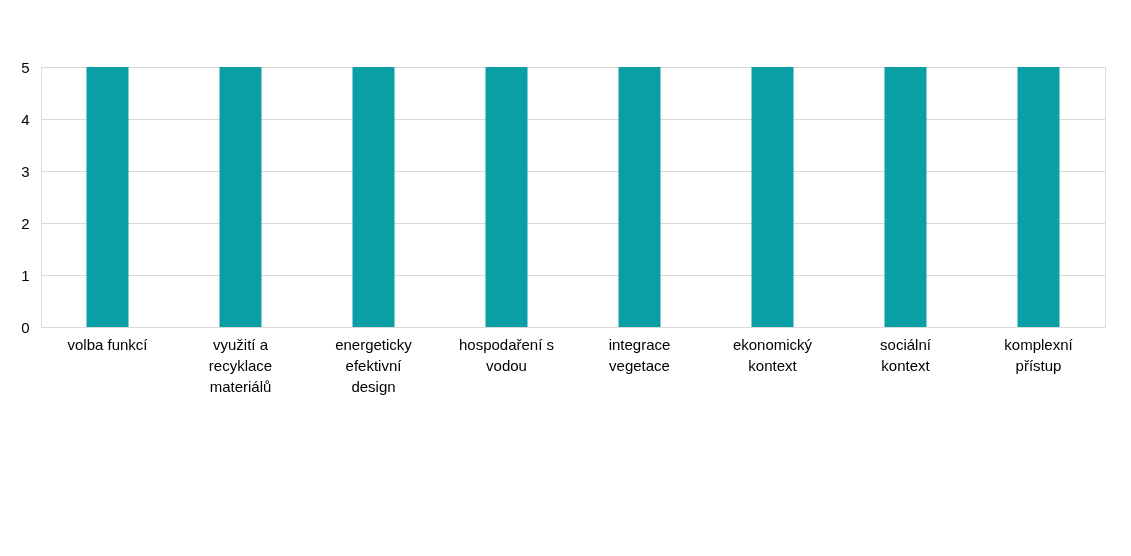 The width and height of the screenshot is (1131, 556). What do you see at coordinates (25, 171) in the screenshot?
I see `y-tick-label: 3` at bounding box center [25, 171].